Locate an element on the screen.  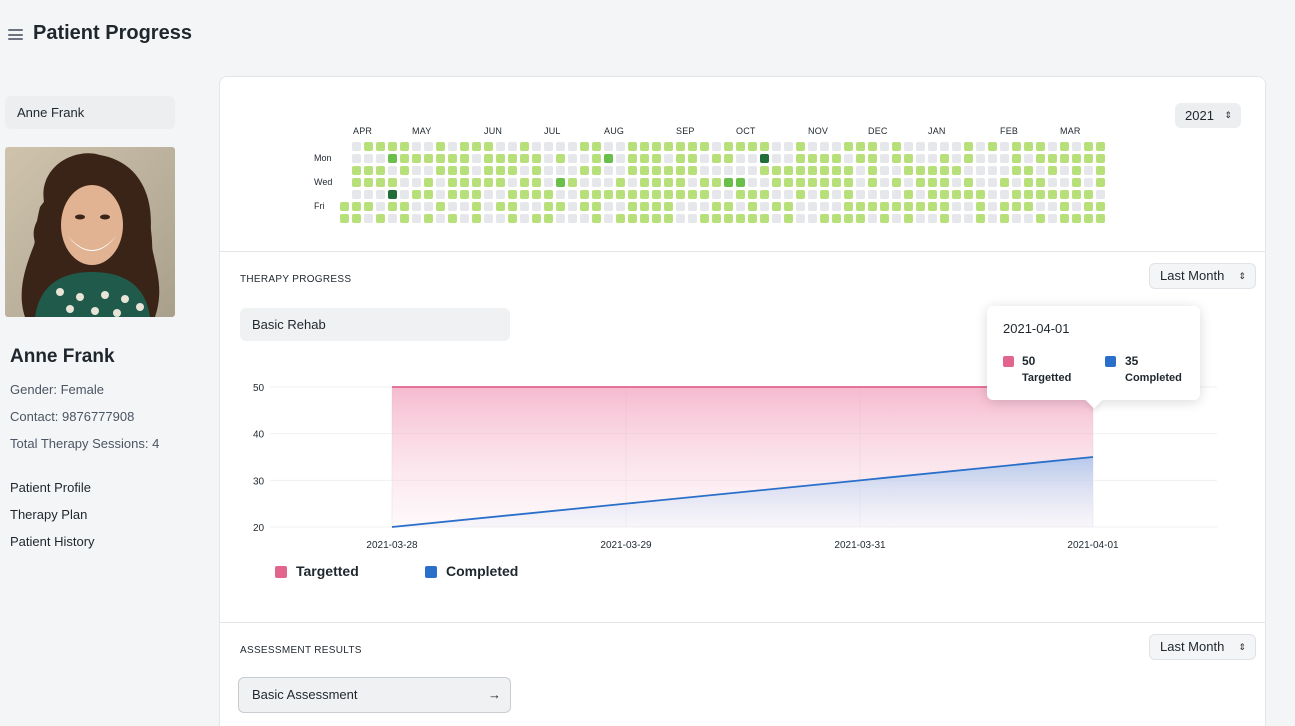
patient-select: Anne Frank is located at coordinates (90, 112).